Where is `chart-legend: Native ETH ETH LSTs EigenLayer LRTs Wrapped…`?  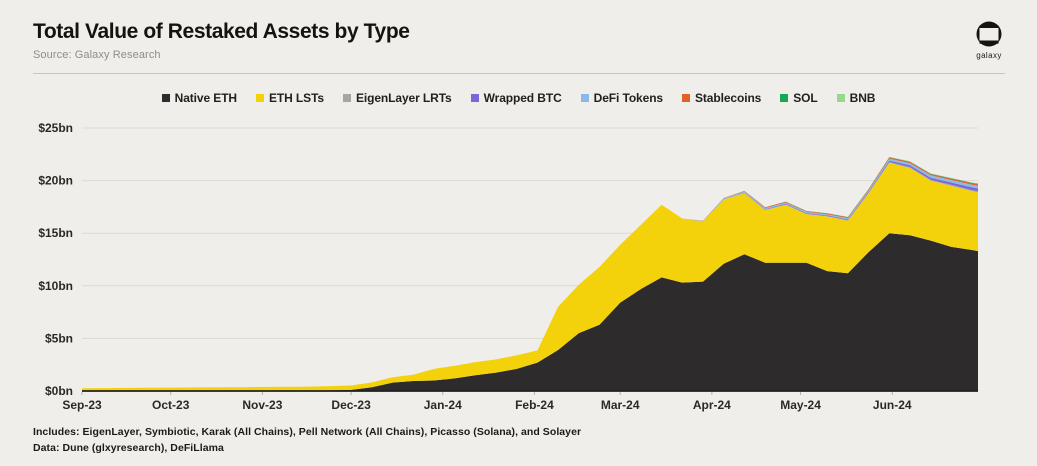
chart-legend: Native ETH ETH LSTs EigenLayer LRTs Wrapped… is located at coordinates (518, 98).